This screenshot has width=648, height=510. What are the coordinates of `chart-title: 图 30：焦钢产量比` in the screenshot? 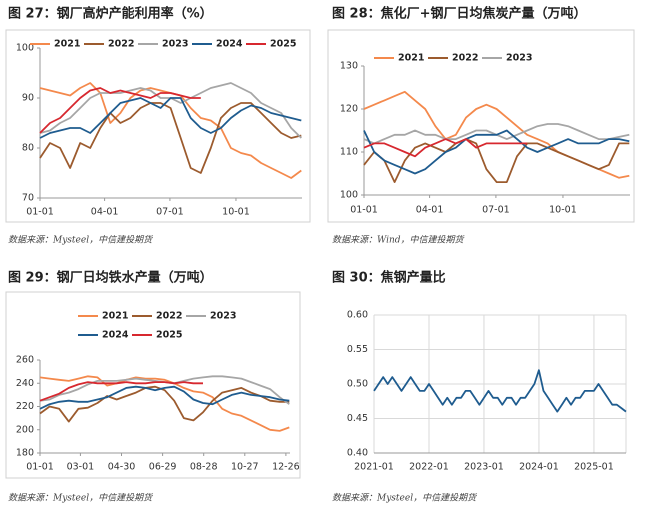 It's located at (389, 278).